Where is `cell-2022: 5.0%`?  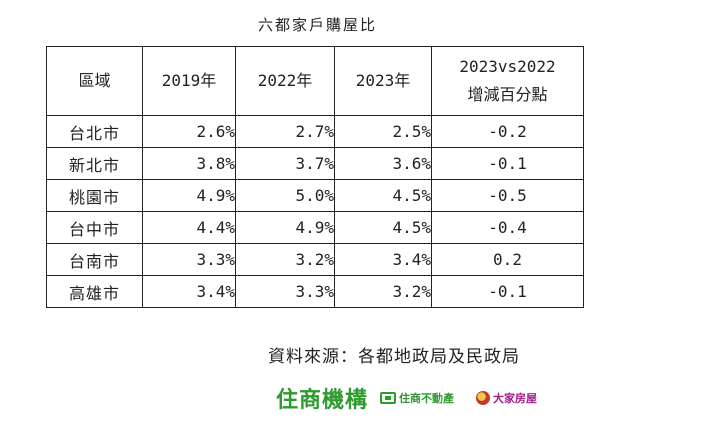 cell-2022: 5.0% is located at coordinates (285, 195).